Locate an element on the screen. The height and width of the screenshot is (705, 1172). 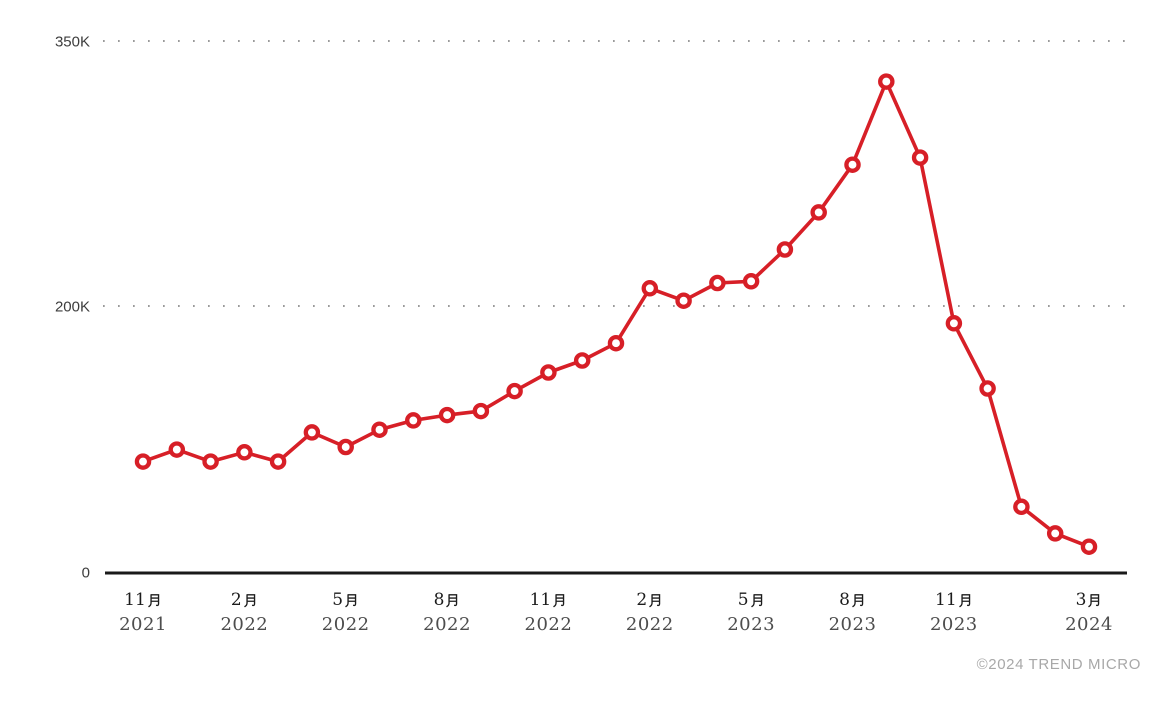
y-axis-label: 350K is located at coordinates (72, 42).